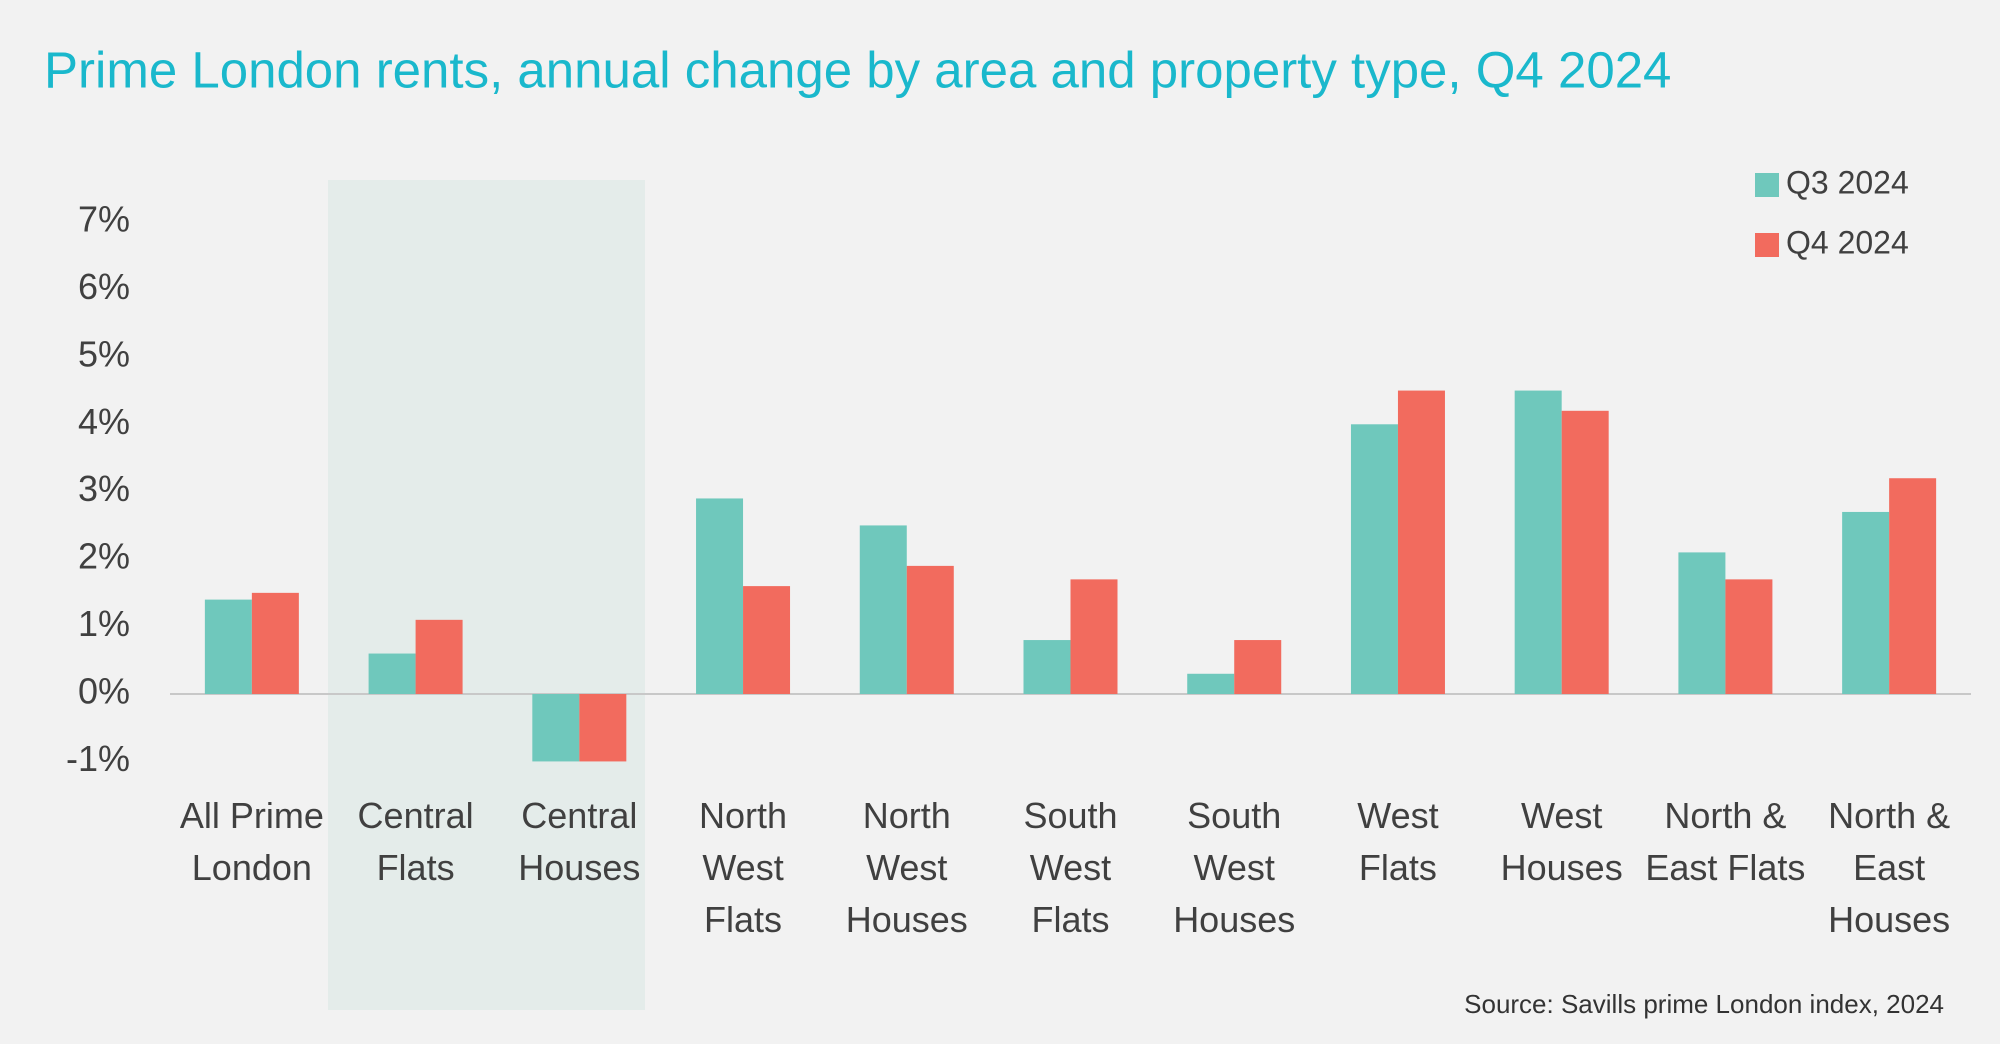 This screenshot has width=2000, height=1044. What do you see at coordinates (1847, 182) in the screenshot?
I see `legend-label: Q3 2024` at bounding box center [1847, 182].